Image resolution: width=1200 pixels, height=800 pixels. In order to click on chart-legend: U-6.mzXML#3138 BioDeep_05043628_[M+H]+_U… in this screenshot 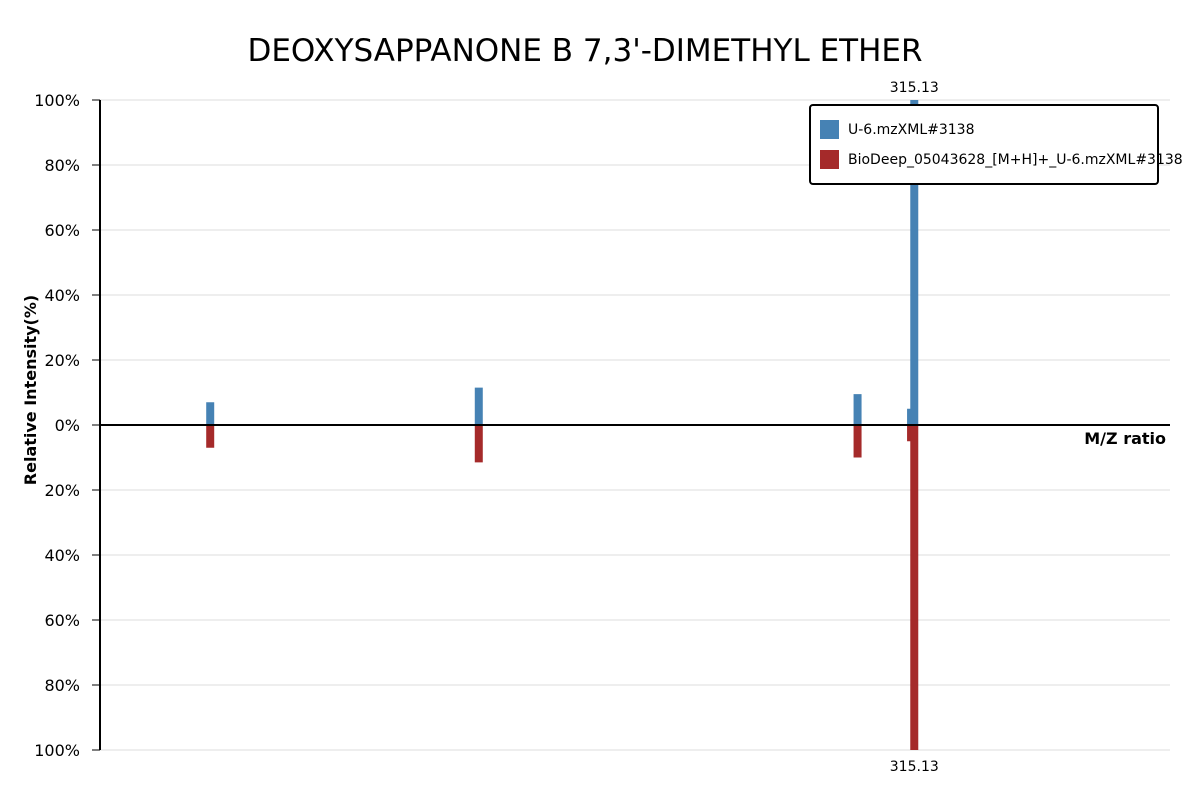, I will do `click(996, 144)`.